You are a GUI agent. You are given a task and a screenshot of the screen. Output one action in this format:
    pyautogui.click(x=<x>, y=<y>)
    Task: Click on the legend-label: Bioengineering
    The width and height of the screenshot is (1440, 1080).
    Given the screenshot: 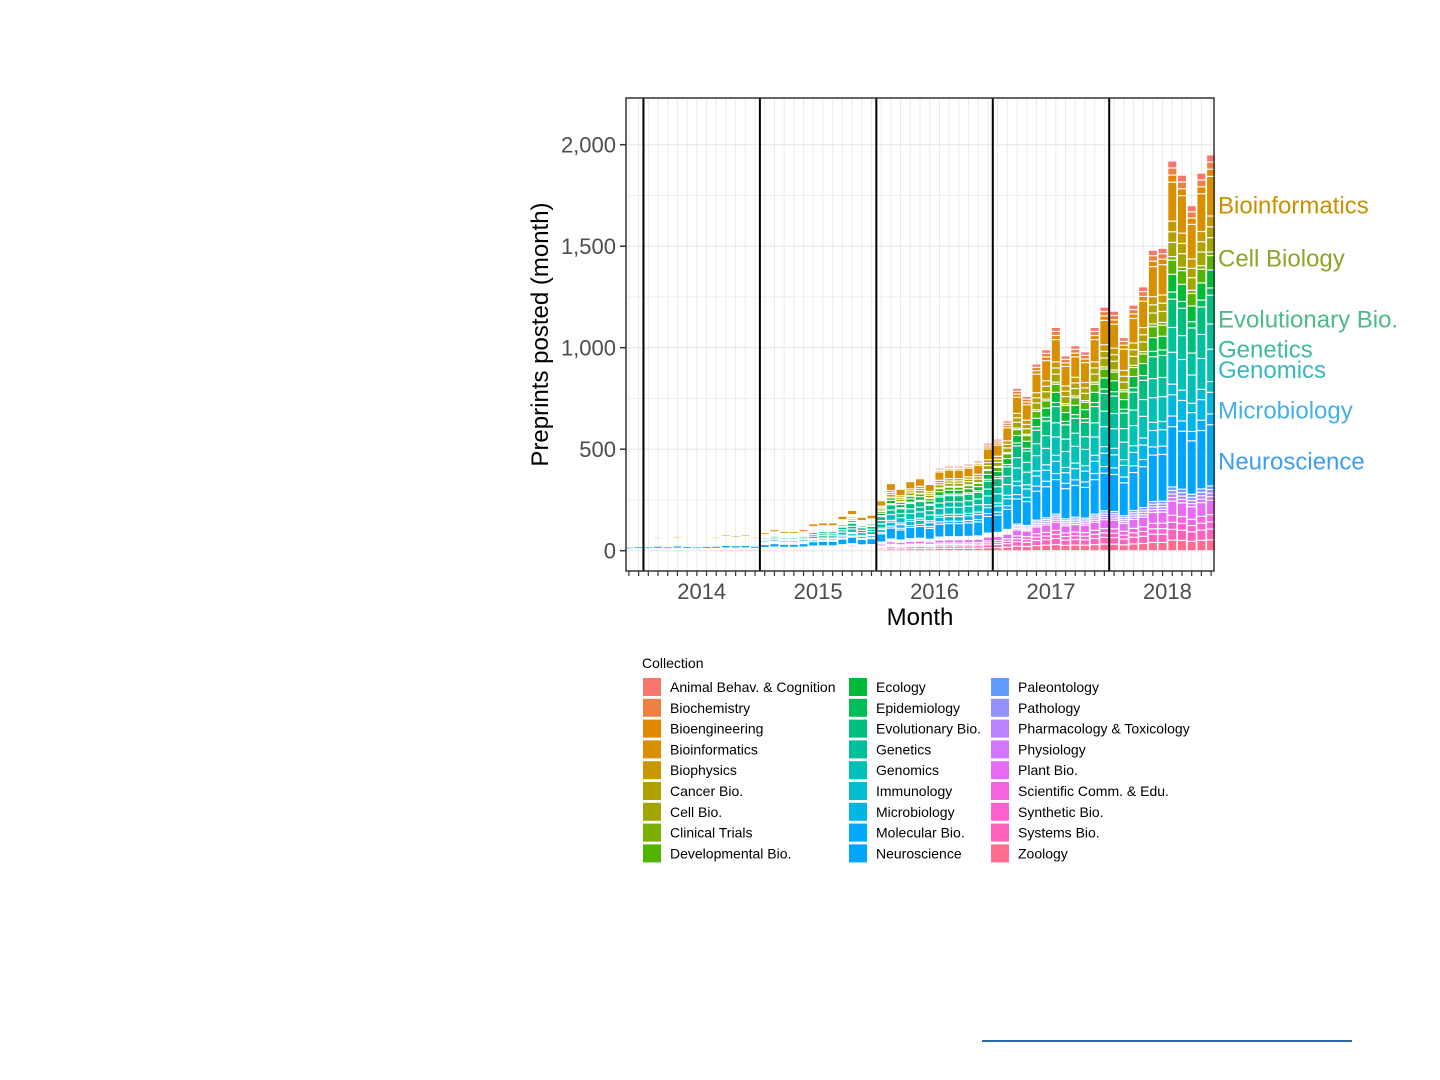 What is the action you would take?
    pyautogui.click(x=716, y=729)
    